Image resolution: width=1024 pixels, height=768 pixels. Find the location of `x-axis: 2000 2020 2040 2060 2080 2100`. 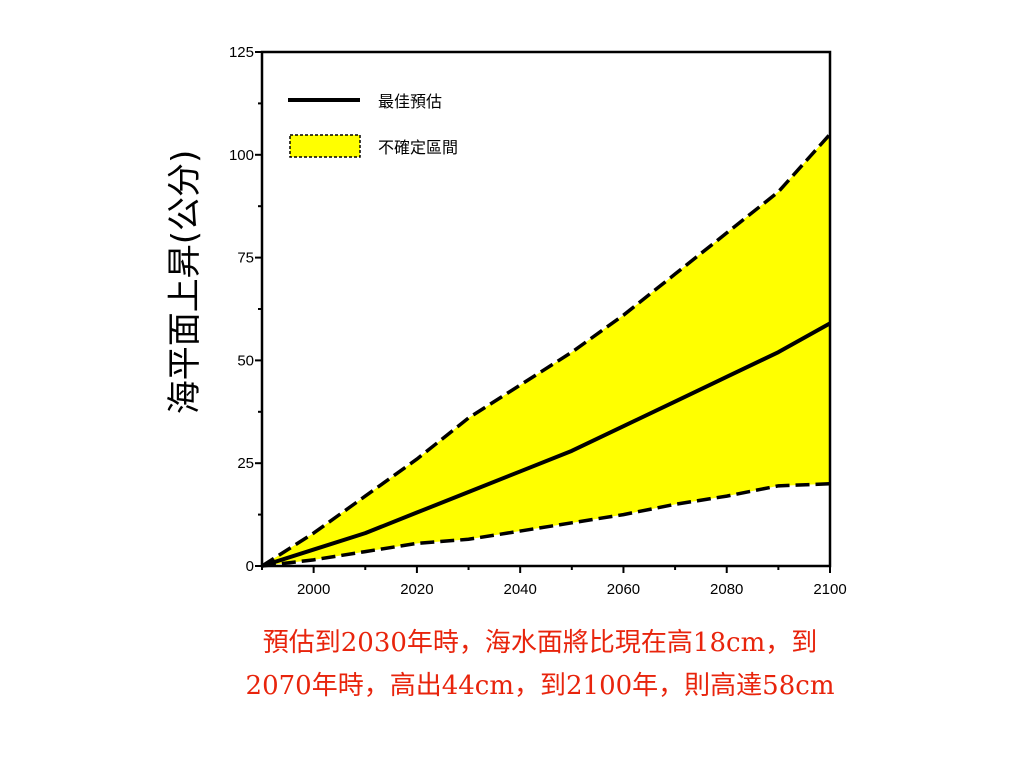

x-axis: 2000 2020 2040 2060 2080 2100 is located at coordinates (554, 582).